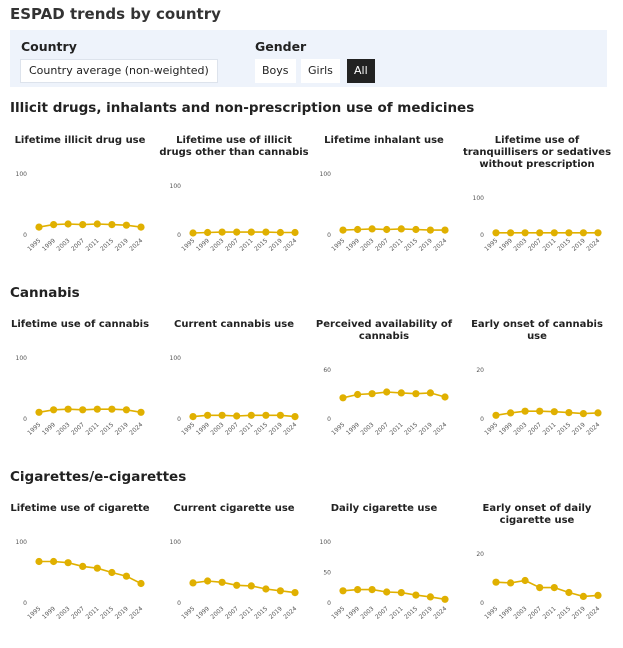 The width and height of the screenshot is (623, 648). Describe the element at coordinates (361, 71) in the screenshot. I see `gender-button-all: All` at that location.